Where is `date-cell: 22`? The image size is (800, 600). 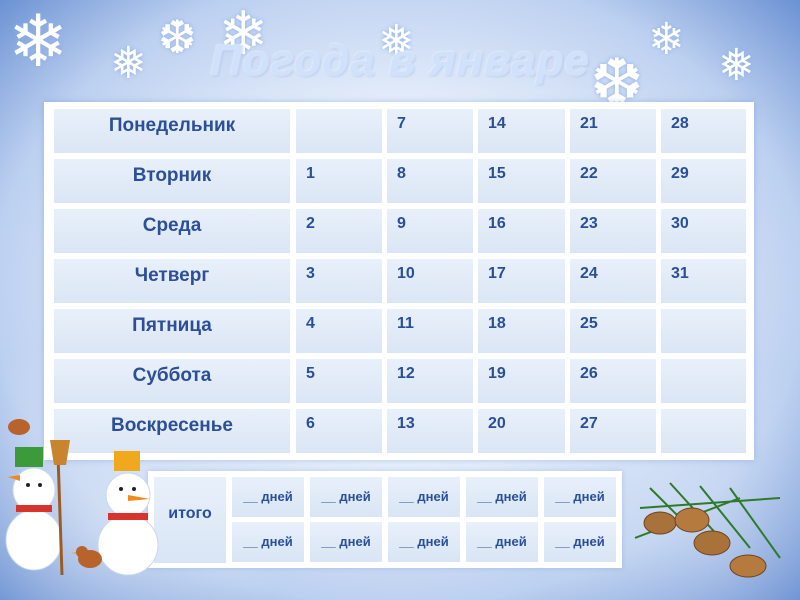 date-cell: 22 is located at coordinates (613, 181).